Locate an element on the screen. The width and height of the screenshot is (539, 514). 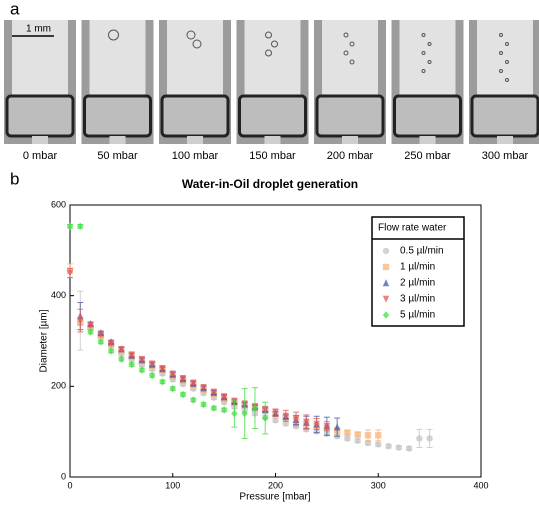
legend-label: 3 µl/min is located at coordinates (417, 299).